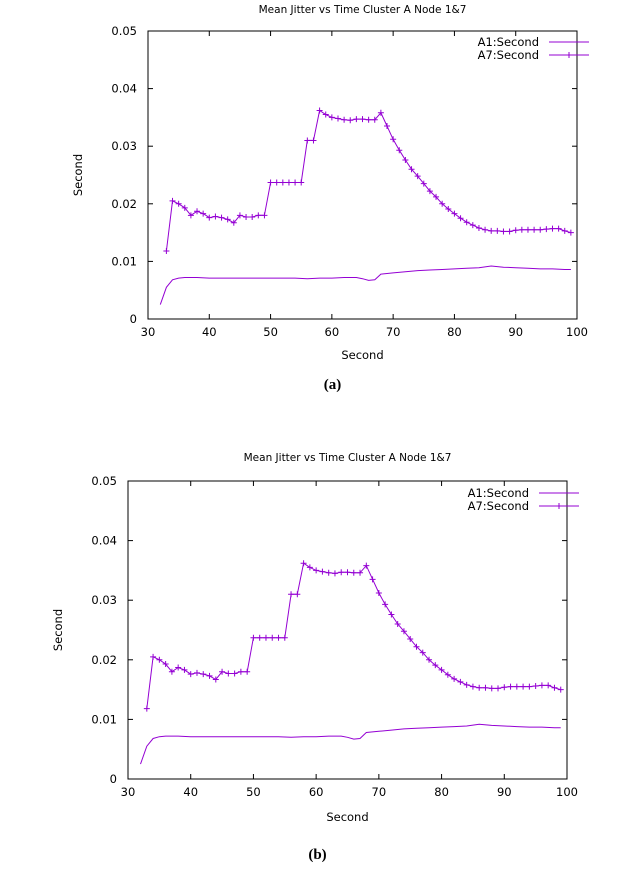 Image resolution: width=622 pixels, height=872 pixels. I want to click on x-tick-label: 70, so click(379, 792).